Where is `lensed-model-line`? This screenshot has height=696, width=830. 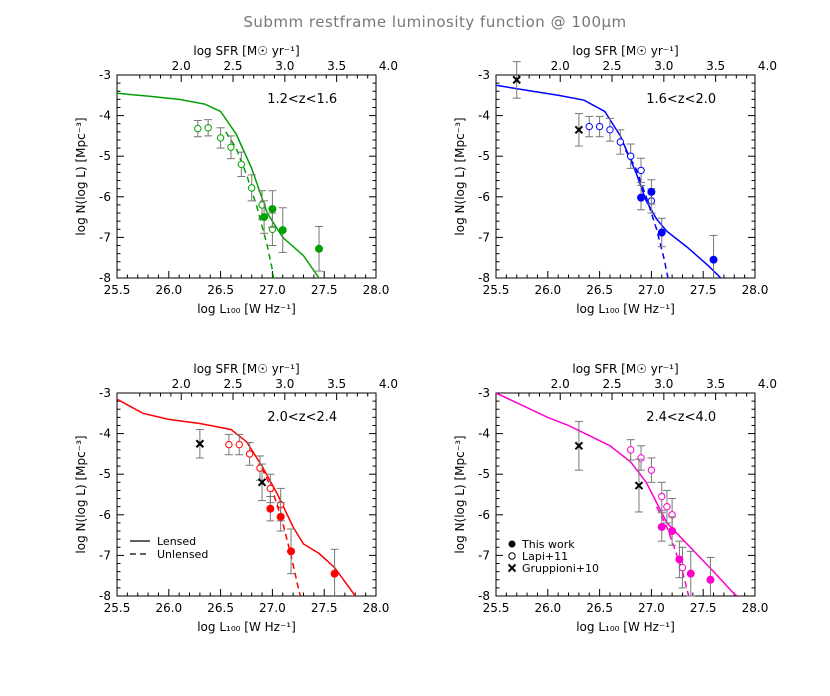
lensed-model-line is located at coordinates (236, 497).